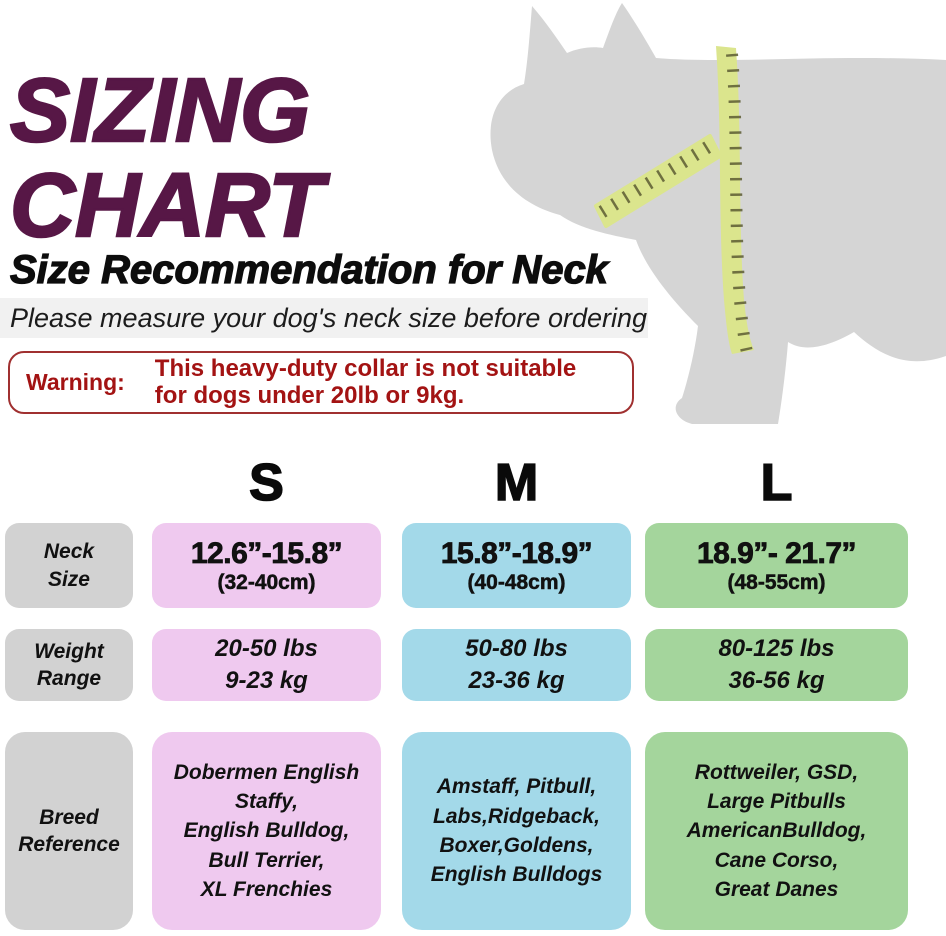 This screenshot has height=936, width=946. I want to click on cell-weight-range-l: 80-125 lbs 36-56 kg, so click(776, 665).